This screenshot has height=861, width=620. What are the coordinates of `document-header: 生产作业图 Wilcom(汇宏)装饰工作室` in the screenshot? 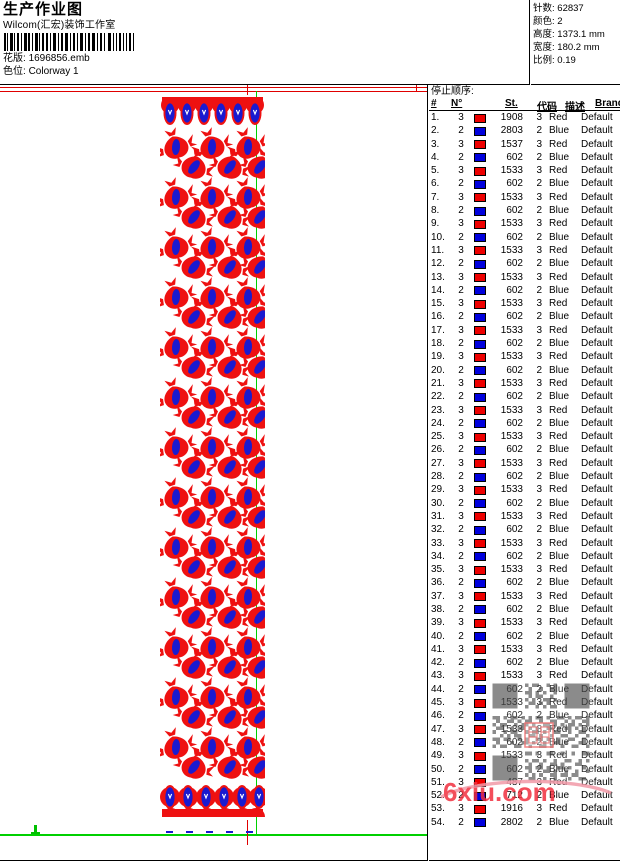 It's located at (265, 42).